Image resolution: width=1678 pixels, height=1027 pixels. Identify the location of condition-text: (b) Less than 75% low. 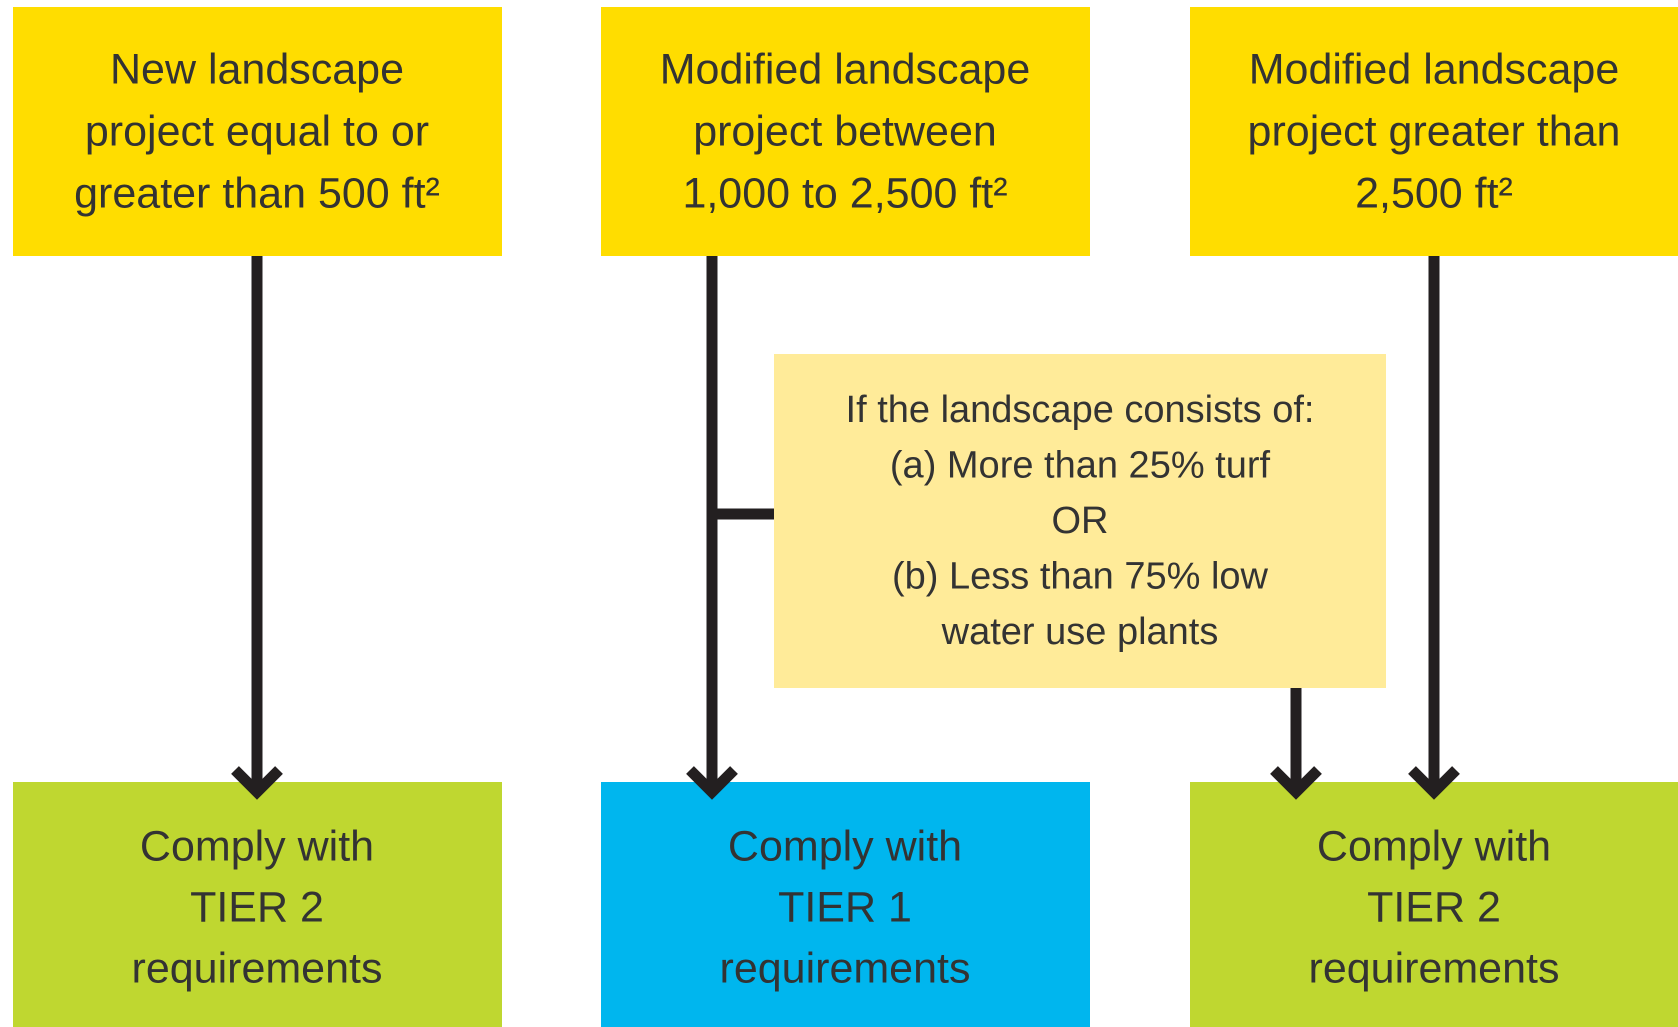
(1080, 577).